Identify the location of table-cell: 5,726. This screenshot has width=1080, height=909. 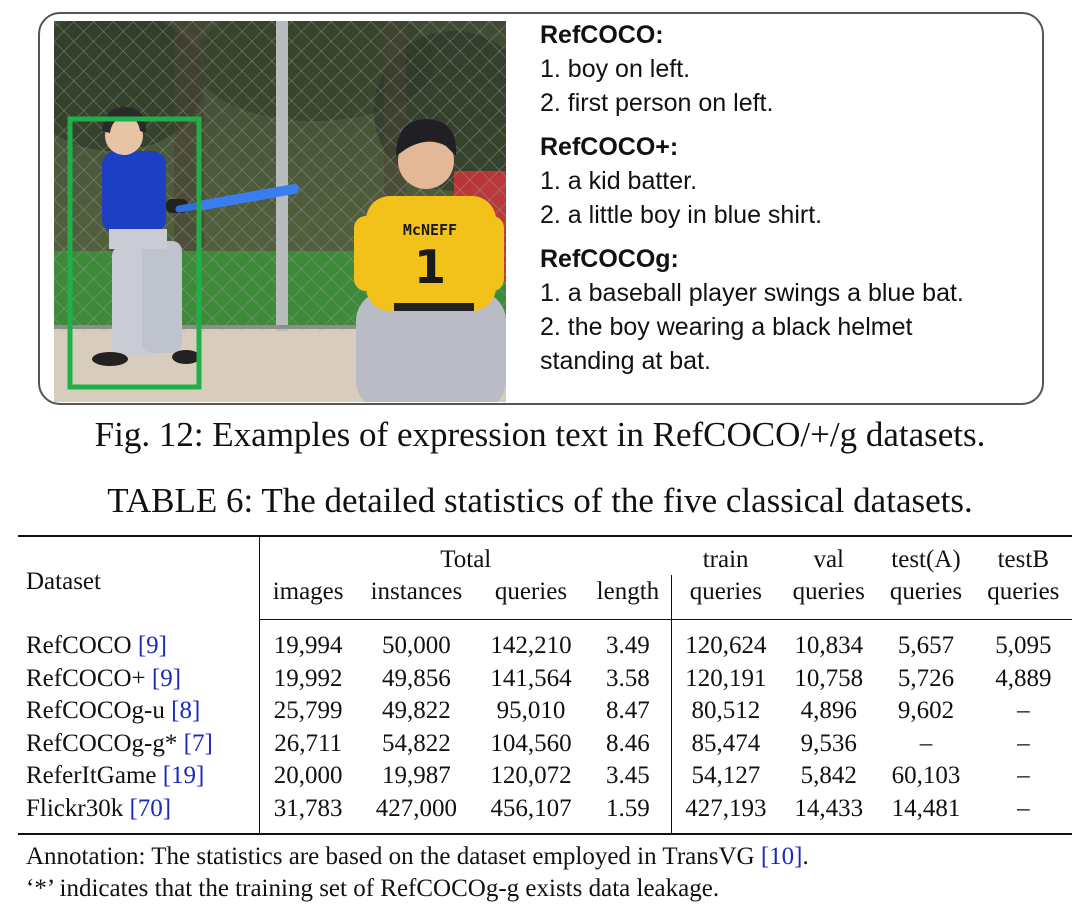
(926, 678).